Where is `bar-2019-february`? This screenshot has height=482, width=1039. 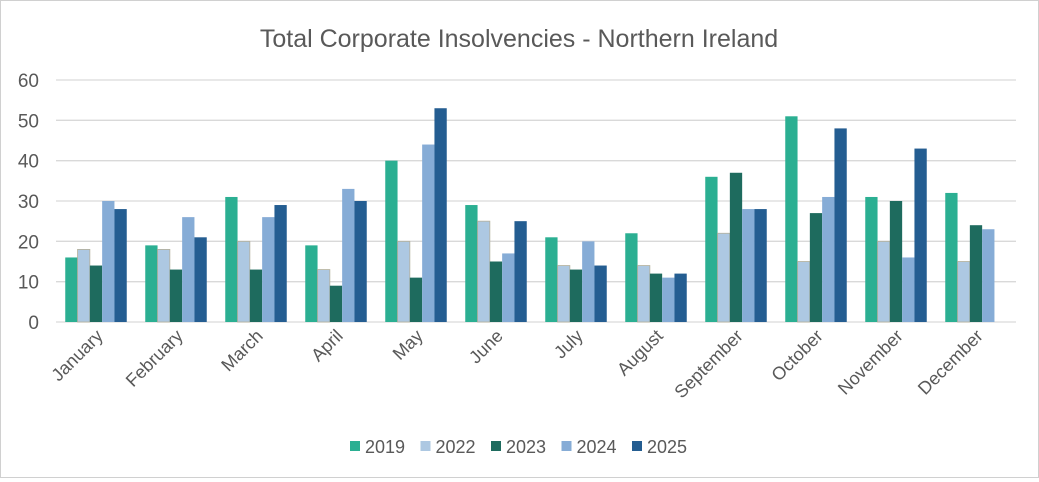
bar-2019-february is located at coordinates (151, 283).